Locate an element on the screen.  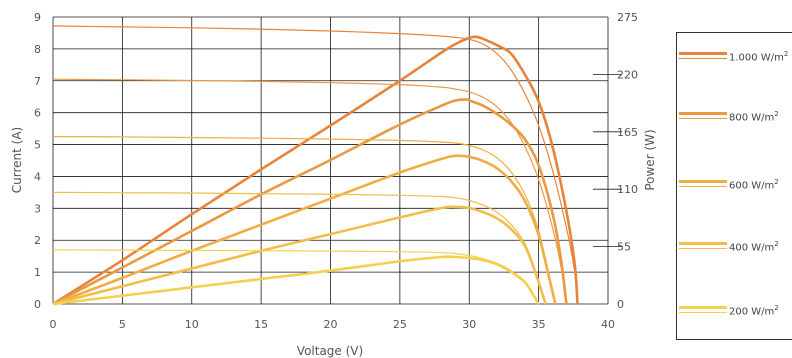
x-tick-label: 25 is located at coordinates (400, 324).